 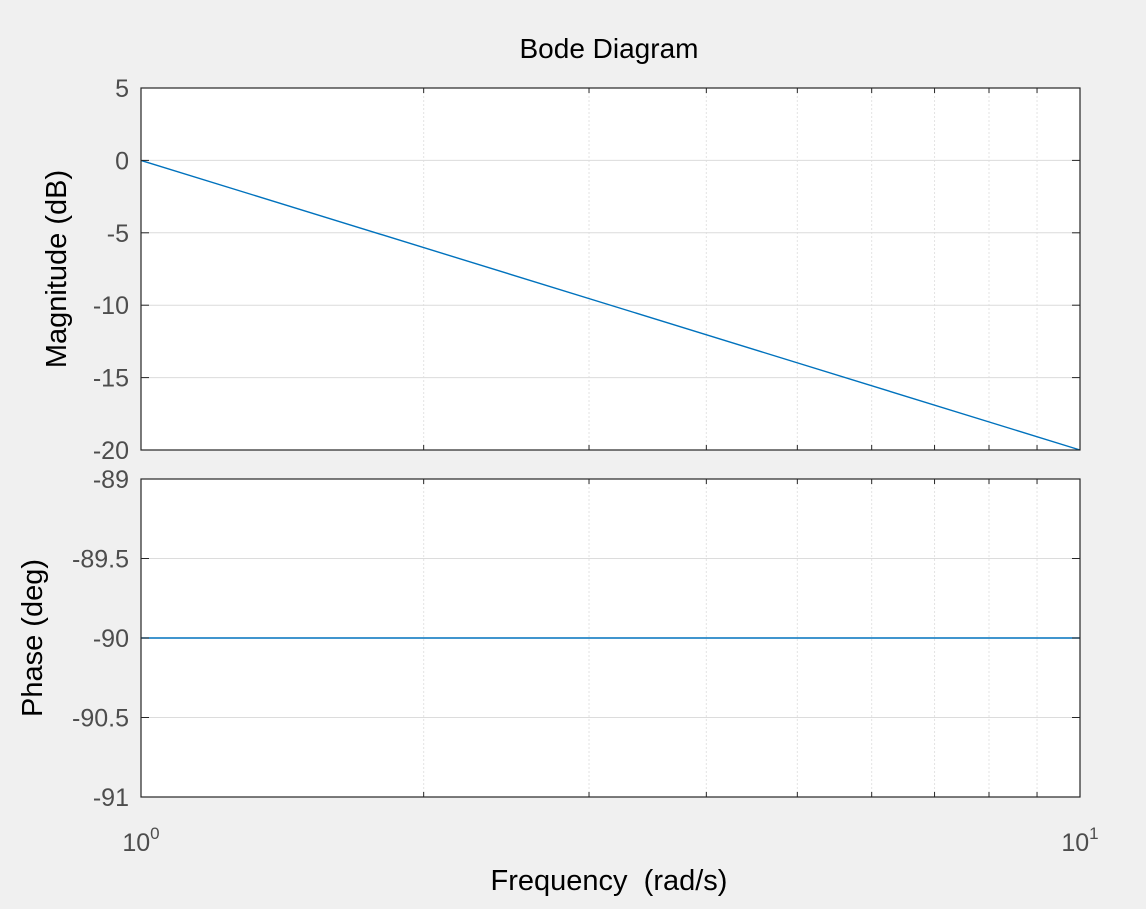 I want to click on chart-title: Bode Diagram, so click(x=609, y=48).